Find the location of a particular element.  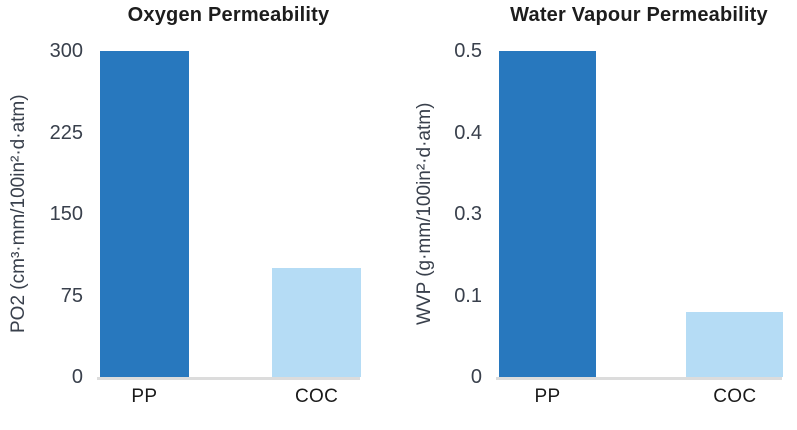

y-axis-ticks: 0 0.1 0.3 0.4 0.5 is located at coordinates (441, 214).